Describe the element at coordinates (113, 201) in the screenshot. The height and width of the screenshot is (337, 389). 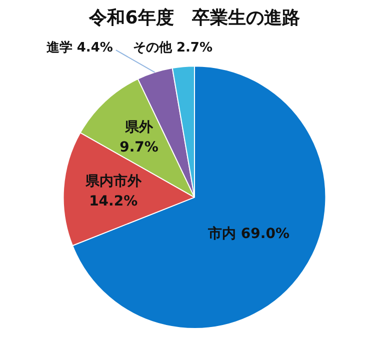
I see `data-label: 14.2%` at that location.